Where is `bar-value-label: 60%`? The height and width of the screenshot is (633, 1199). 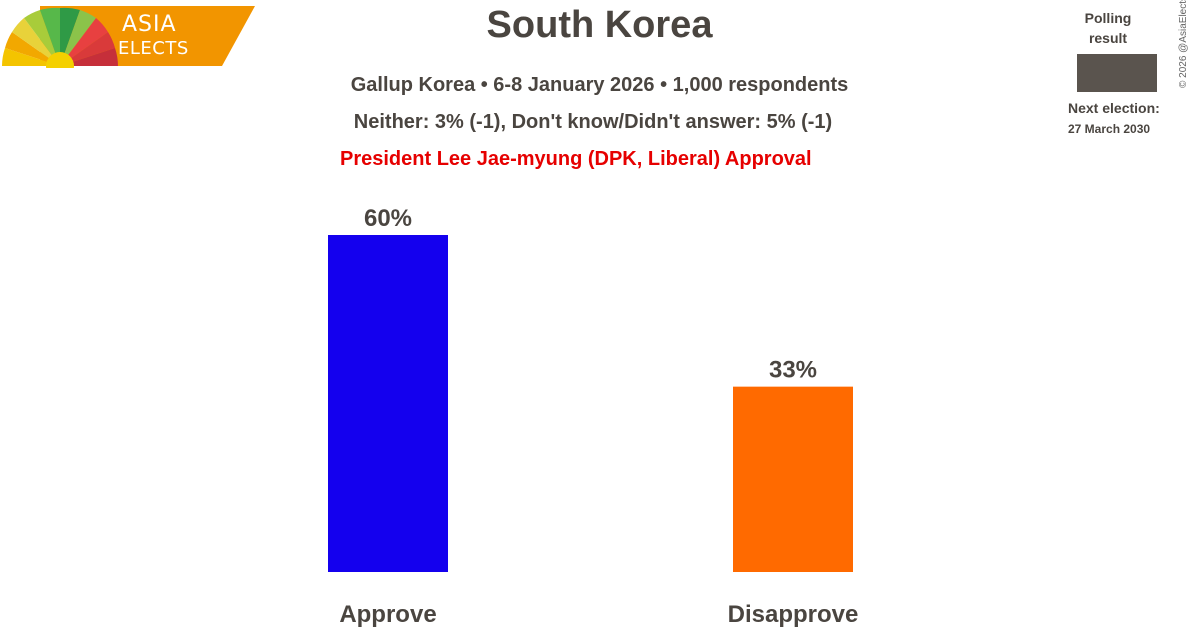 bar-value-label: 60% is located at coordinates (388, 218).